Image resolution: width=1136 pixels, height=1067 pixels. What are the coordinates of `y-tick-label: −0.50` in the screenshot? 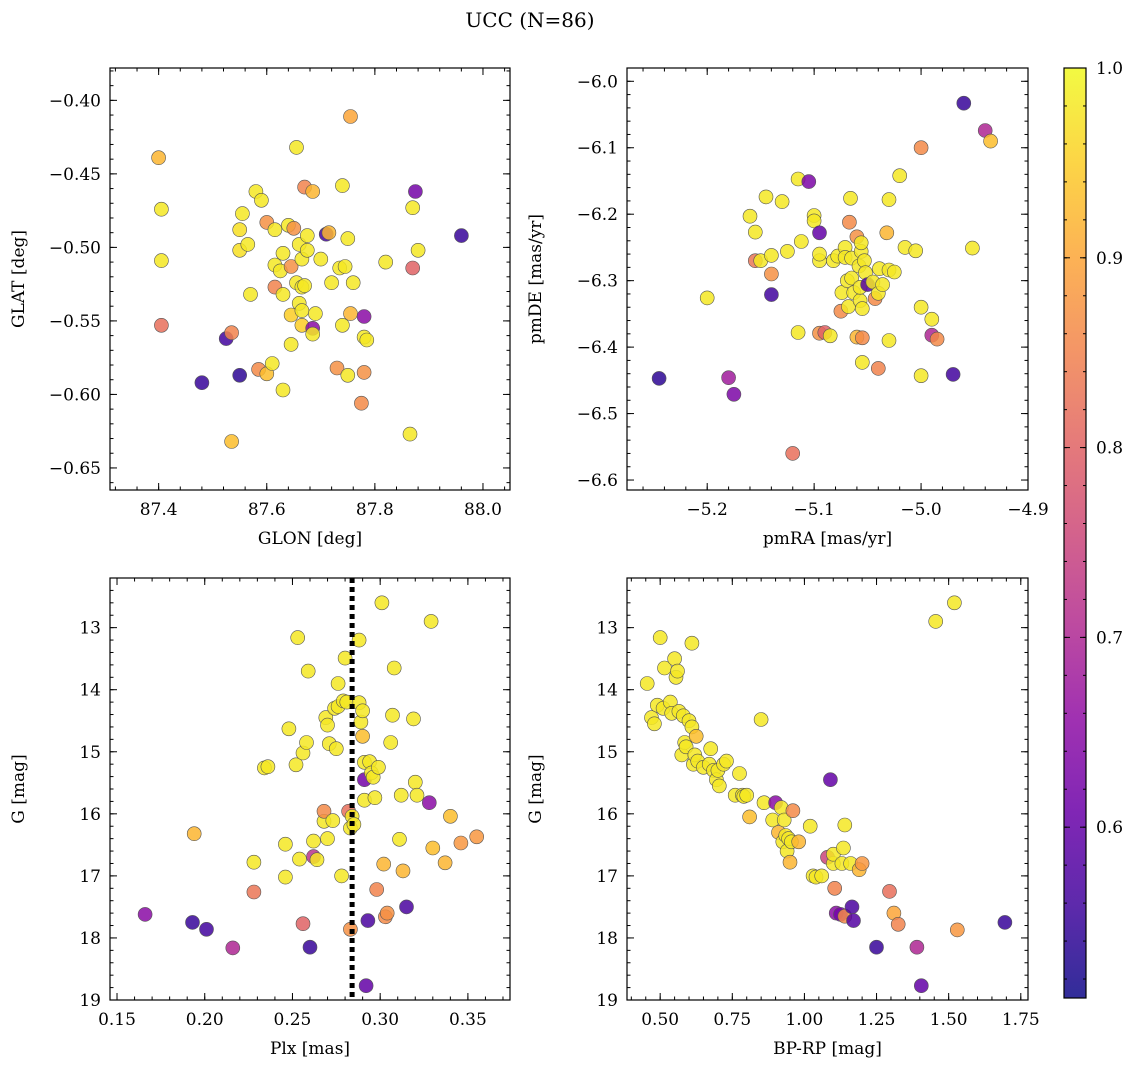 It's located at (75, 248).